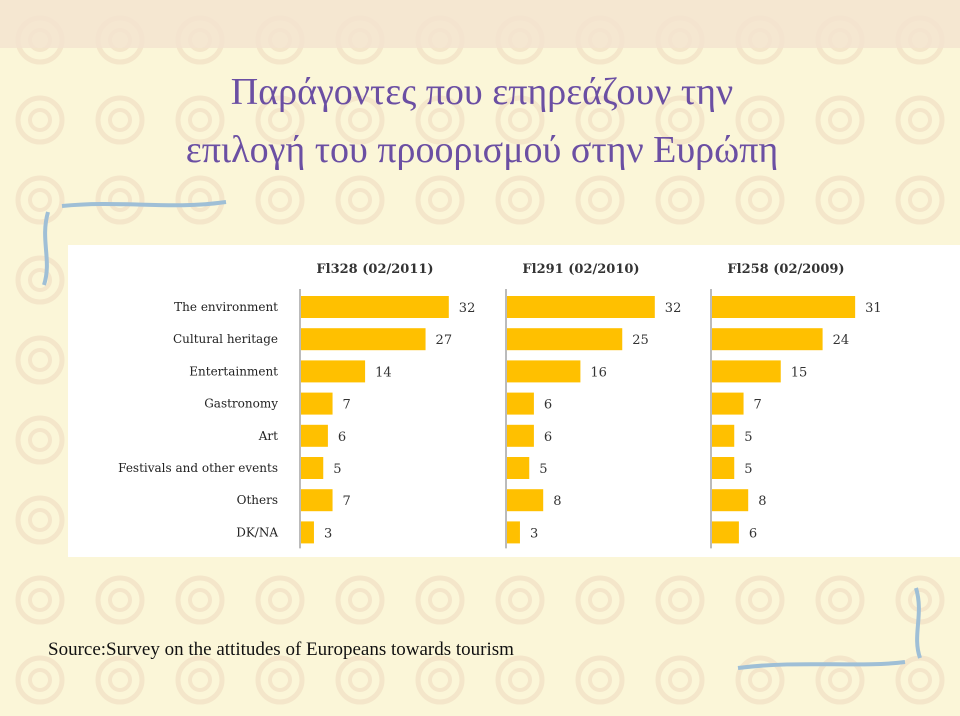 This screenshot has width=960, height=716. I want to click on panel-title: Fl291 (02/2010), so click(580, 269).